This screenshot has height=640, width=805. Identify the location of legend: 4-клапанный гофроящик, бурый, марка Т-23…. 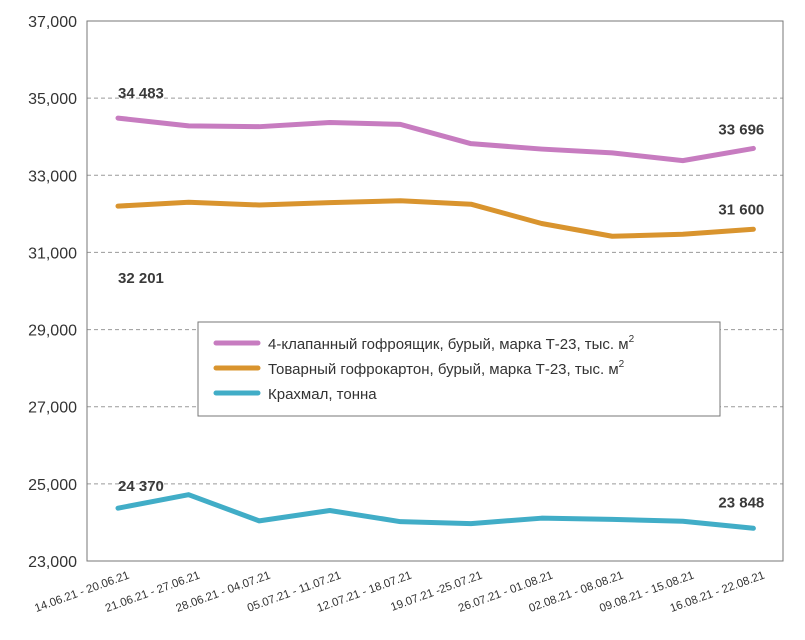
(459, 369).